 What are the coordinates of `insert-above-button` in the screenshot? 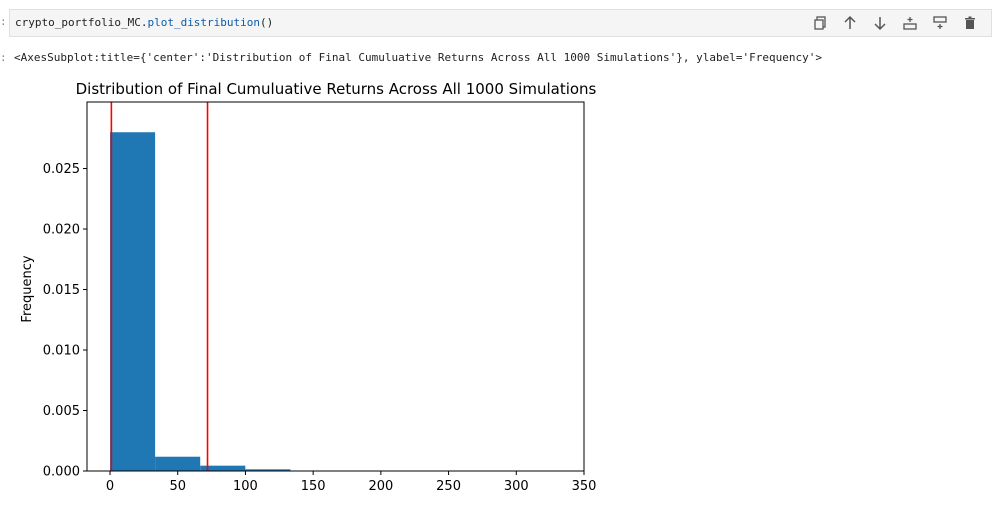 It's located at (910, 23).